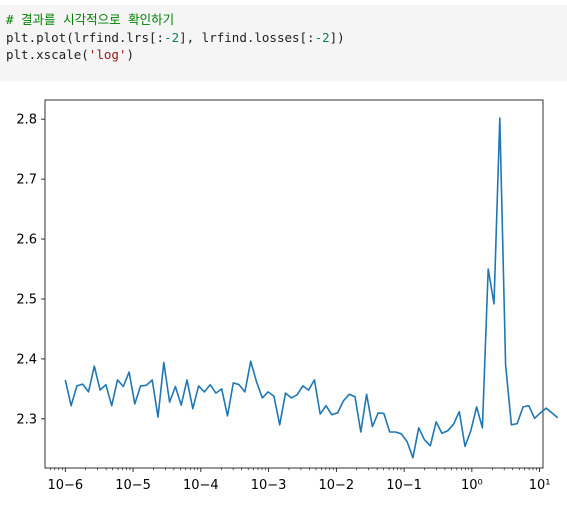 Image resolution: width=567 pixels, height=515 pixels. I want to click on x-tick-label: 10−6, so click(65, 485).